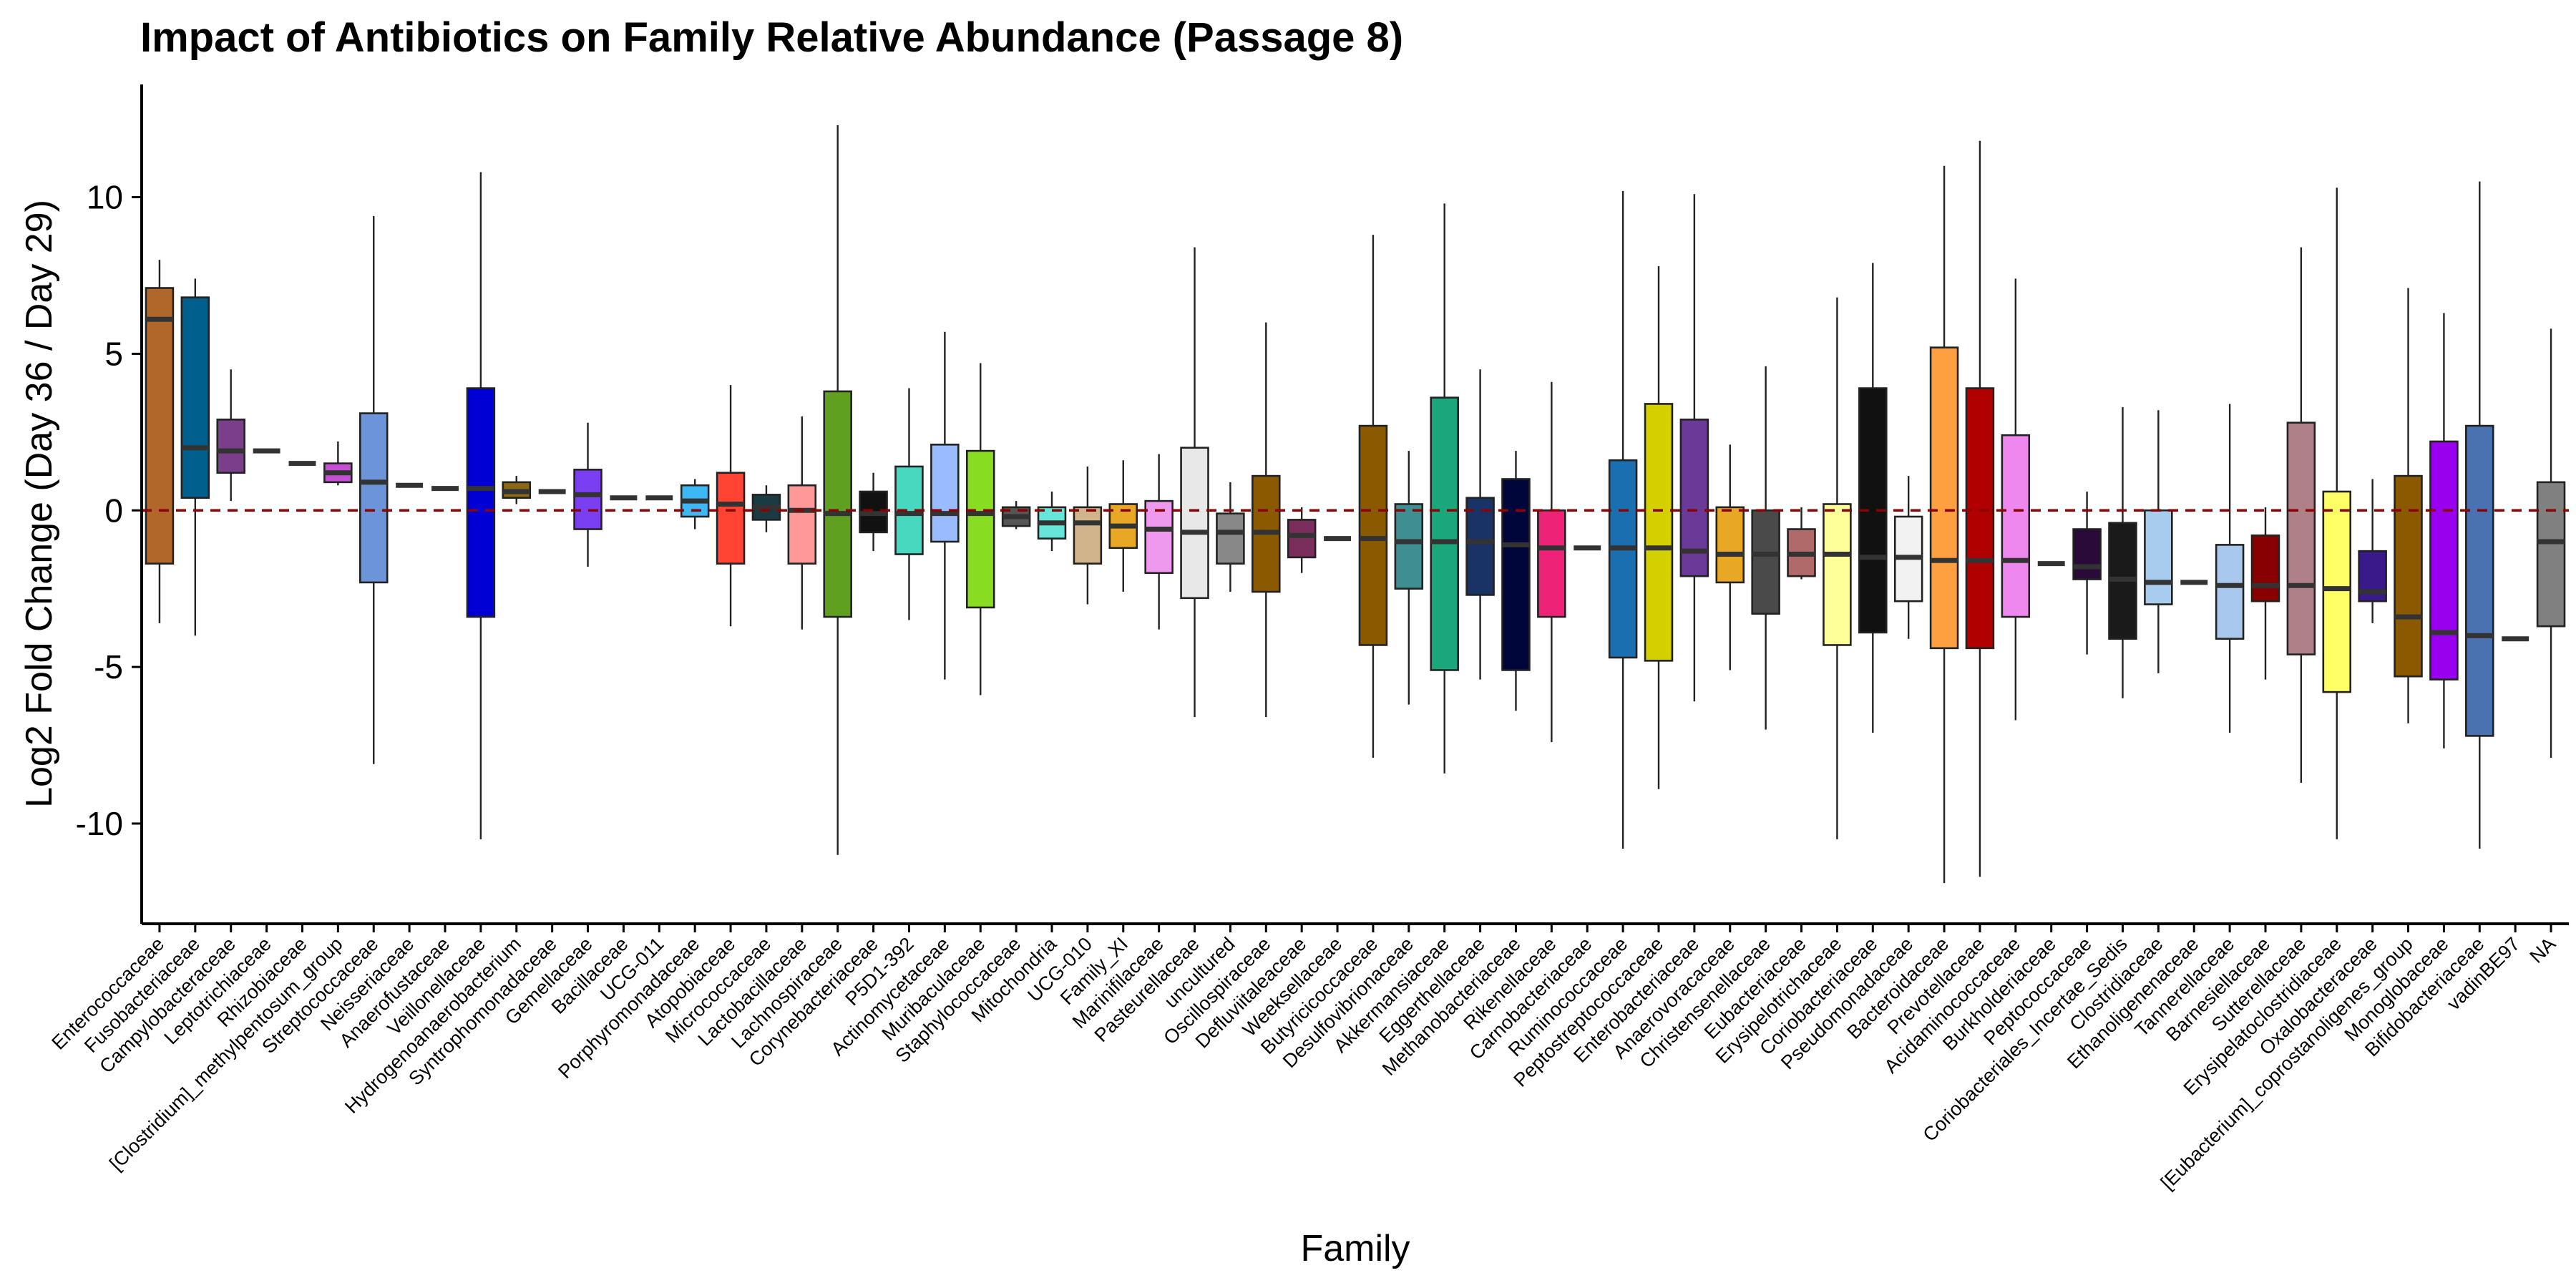 This screenshot has width=2576, height=1288. I want to click on y-tick-label: -10, so click(100, 823).